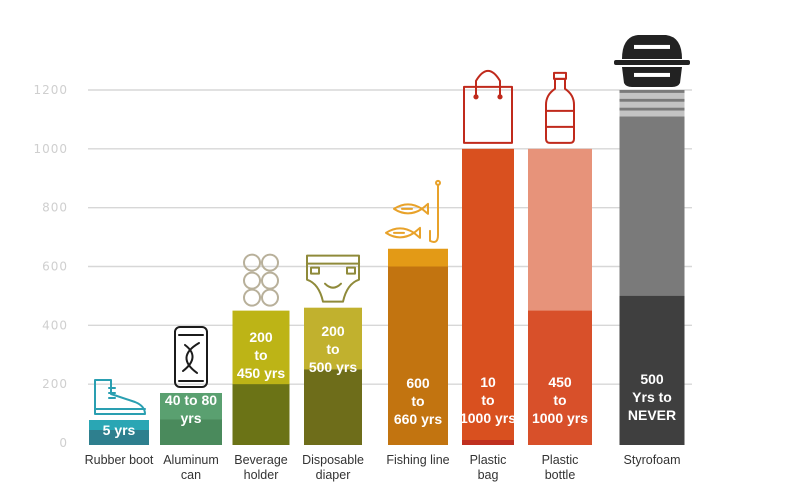 The width and height of the screenshot is (785, 496). What do you see at coordinates (55, 208) in the screenshot?
I see `y-tick-label: 800` at bounding box center [55, 208].